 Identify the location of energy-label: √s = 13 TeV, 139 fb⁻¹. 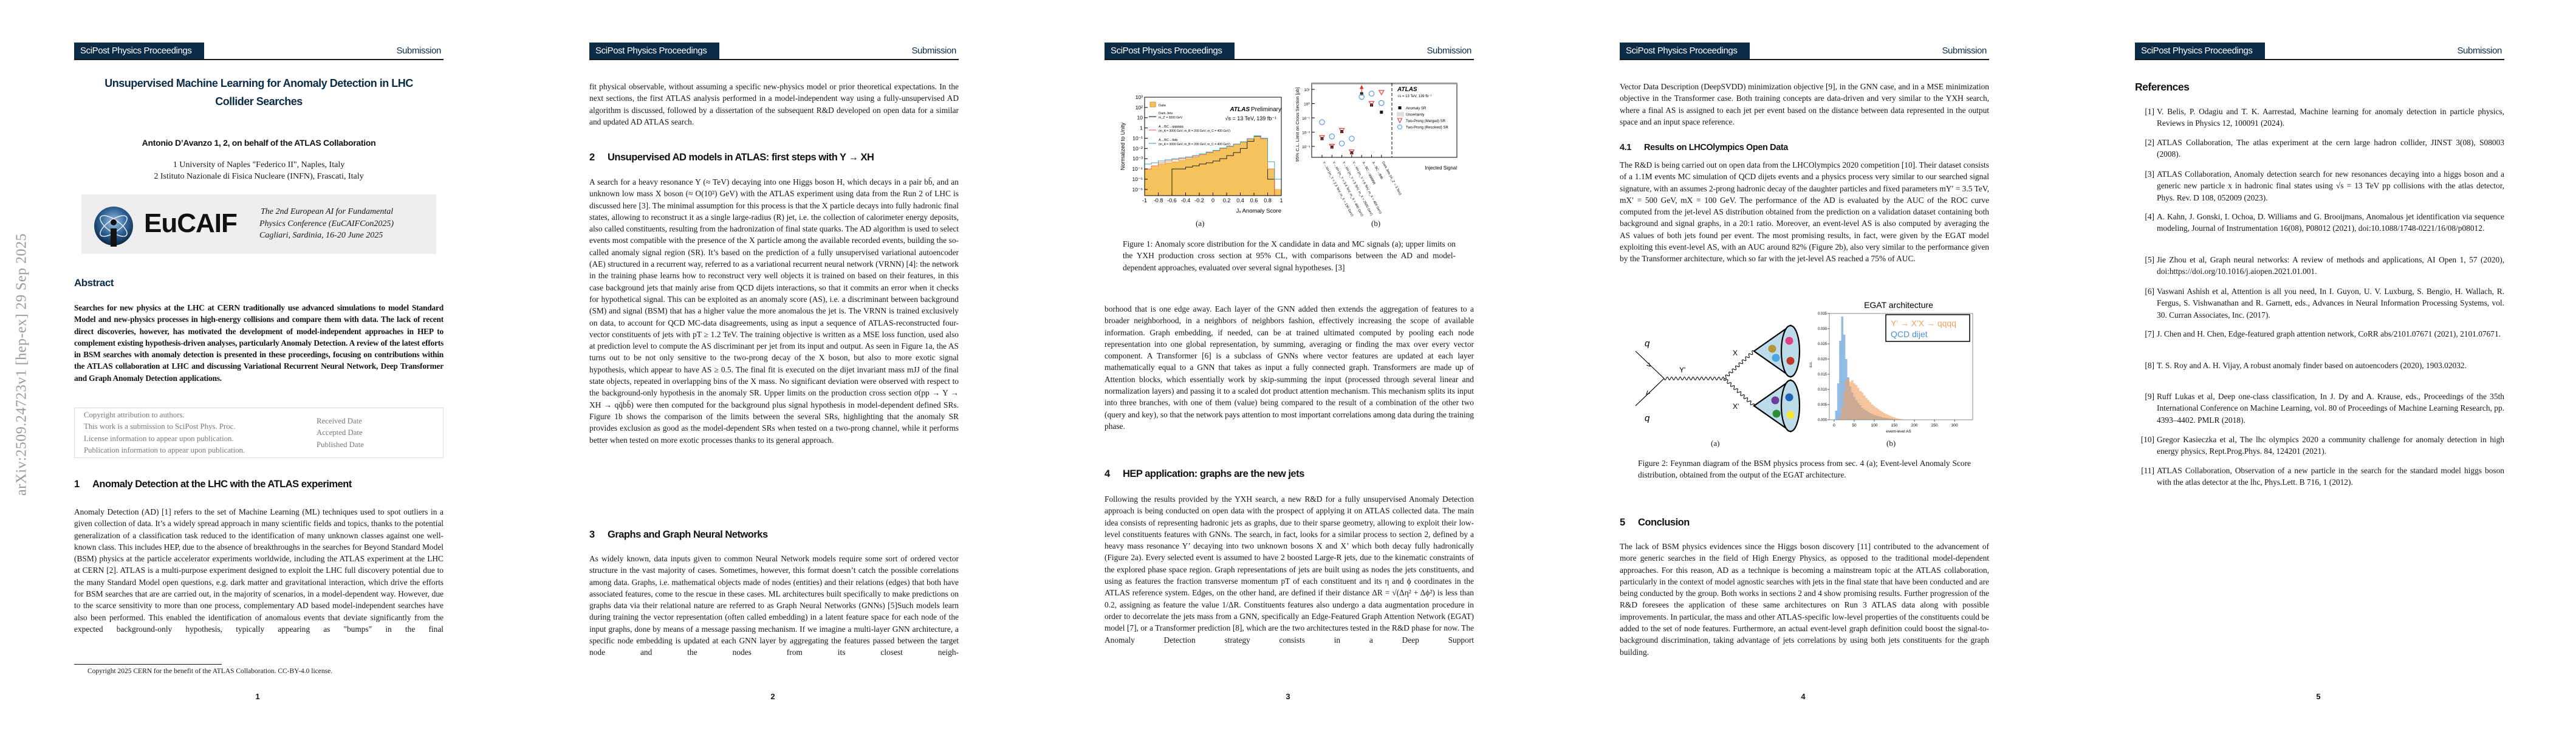
(1414, 96).